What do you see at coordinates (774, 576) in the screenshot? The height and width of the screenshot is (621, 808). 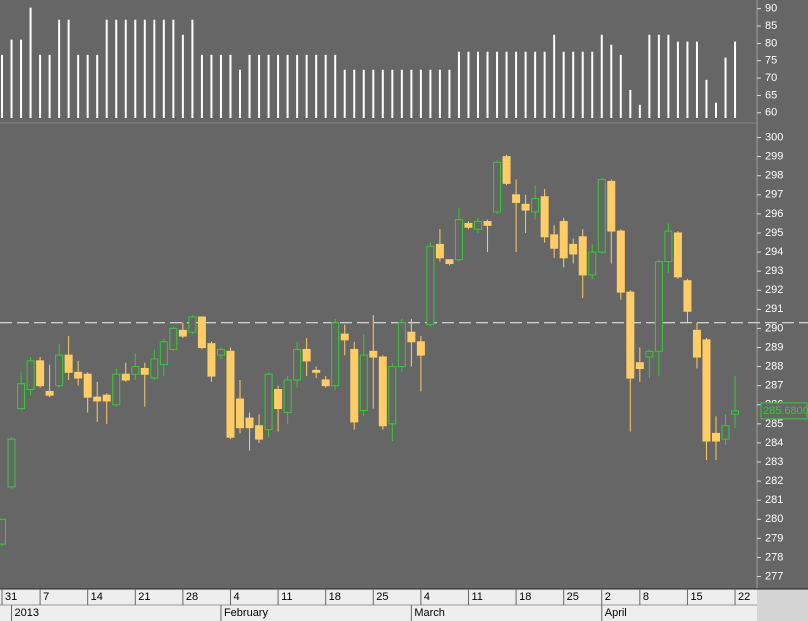 I see `y-tick-label: 277` at bounding box center [774, 576].